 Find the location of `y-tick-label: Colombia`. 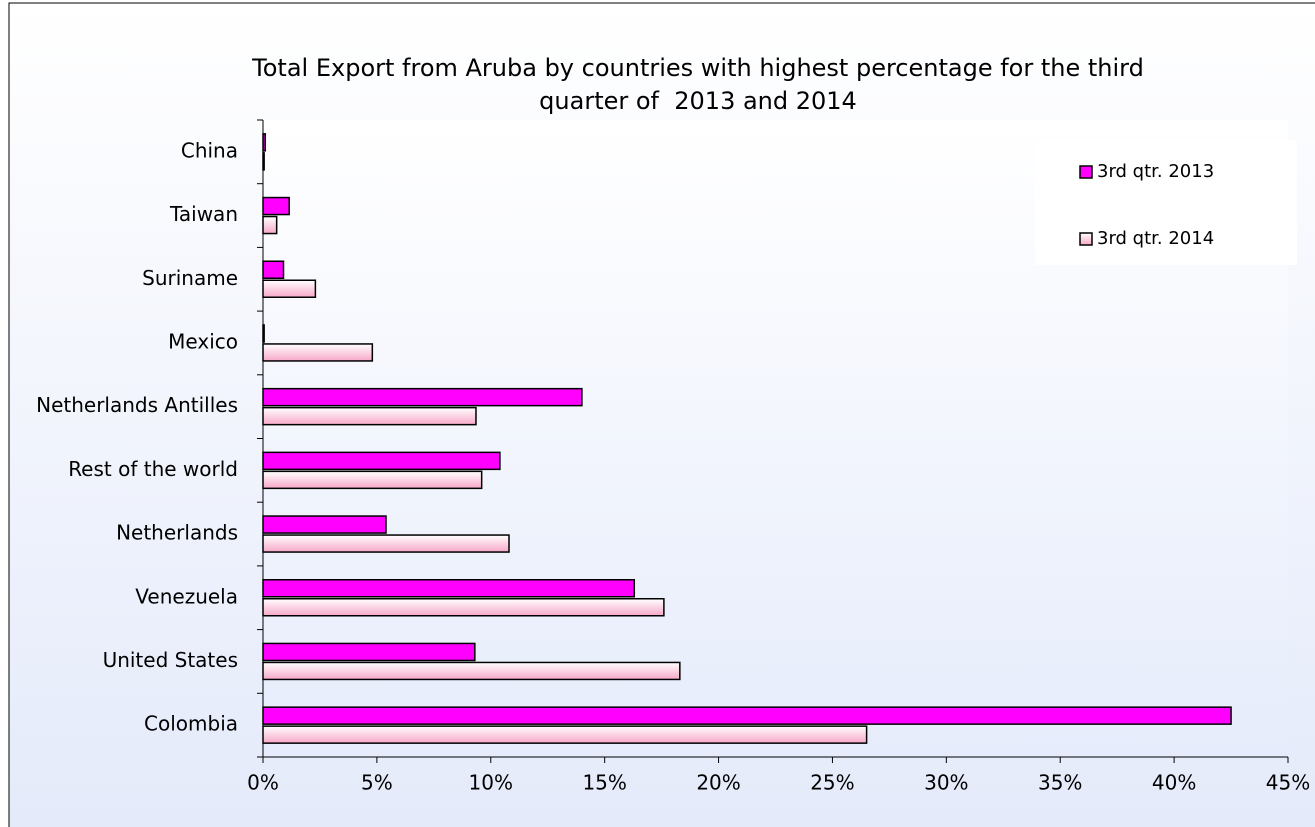

y-tick-label: Colombia is located at coordinates (191, 724).